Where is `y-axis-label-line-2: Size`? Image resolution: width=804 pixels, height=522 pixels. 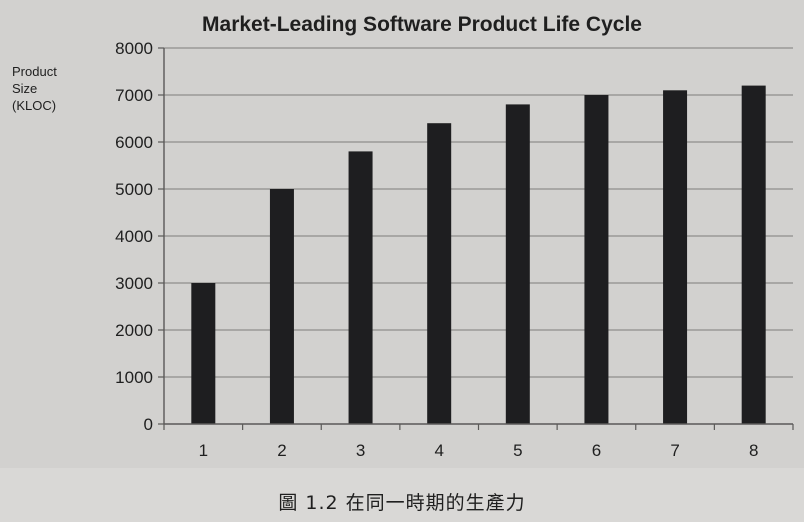
y-axis-label-line-2: Size is located at coordinates (24, 88).